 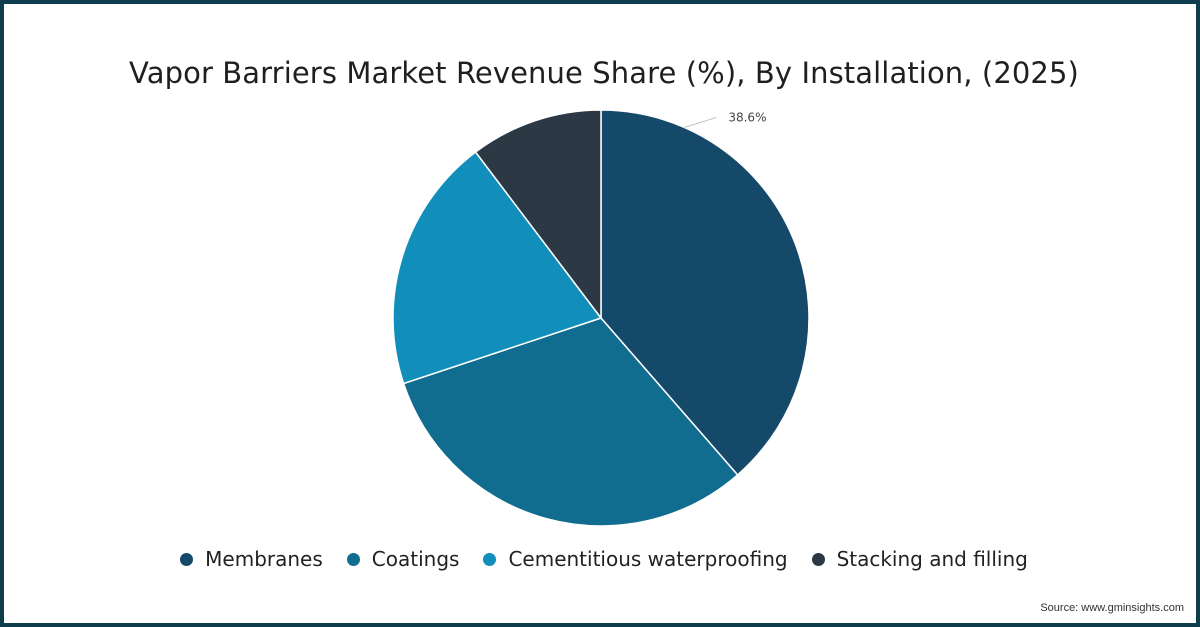 I want to click on legend-swatch-stacking-and-filling, so click(x=818, y=559).